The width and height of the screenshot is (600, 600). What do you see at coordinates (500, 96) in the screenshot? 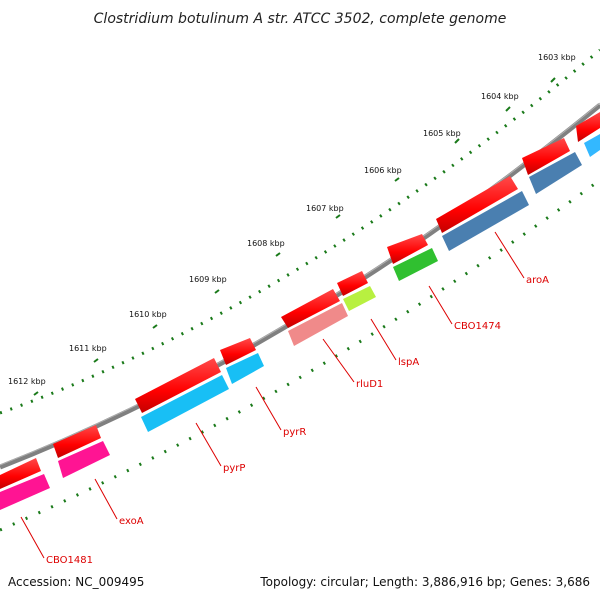
I see `kbp-label: 1604 kbp` at bounding box center [500, 96].